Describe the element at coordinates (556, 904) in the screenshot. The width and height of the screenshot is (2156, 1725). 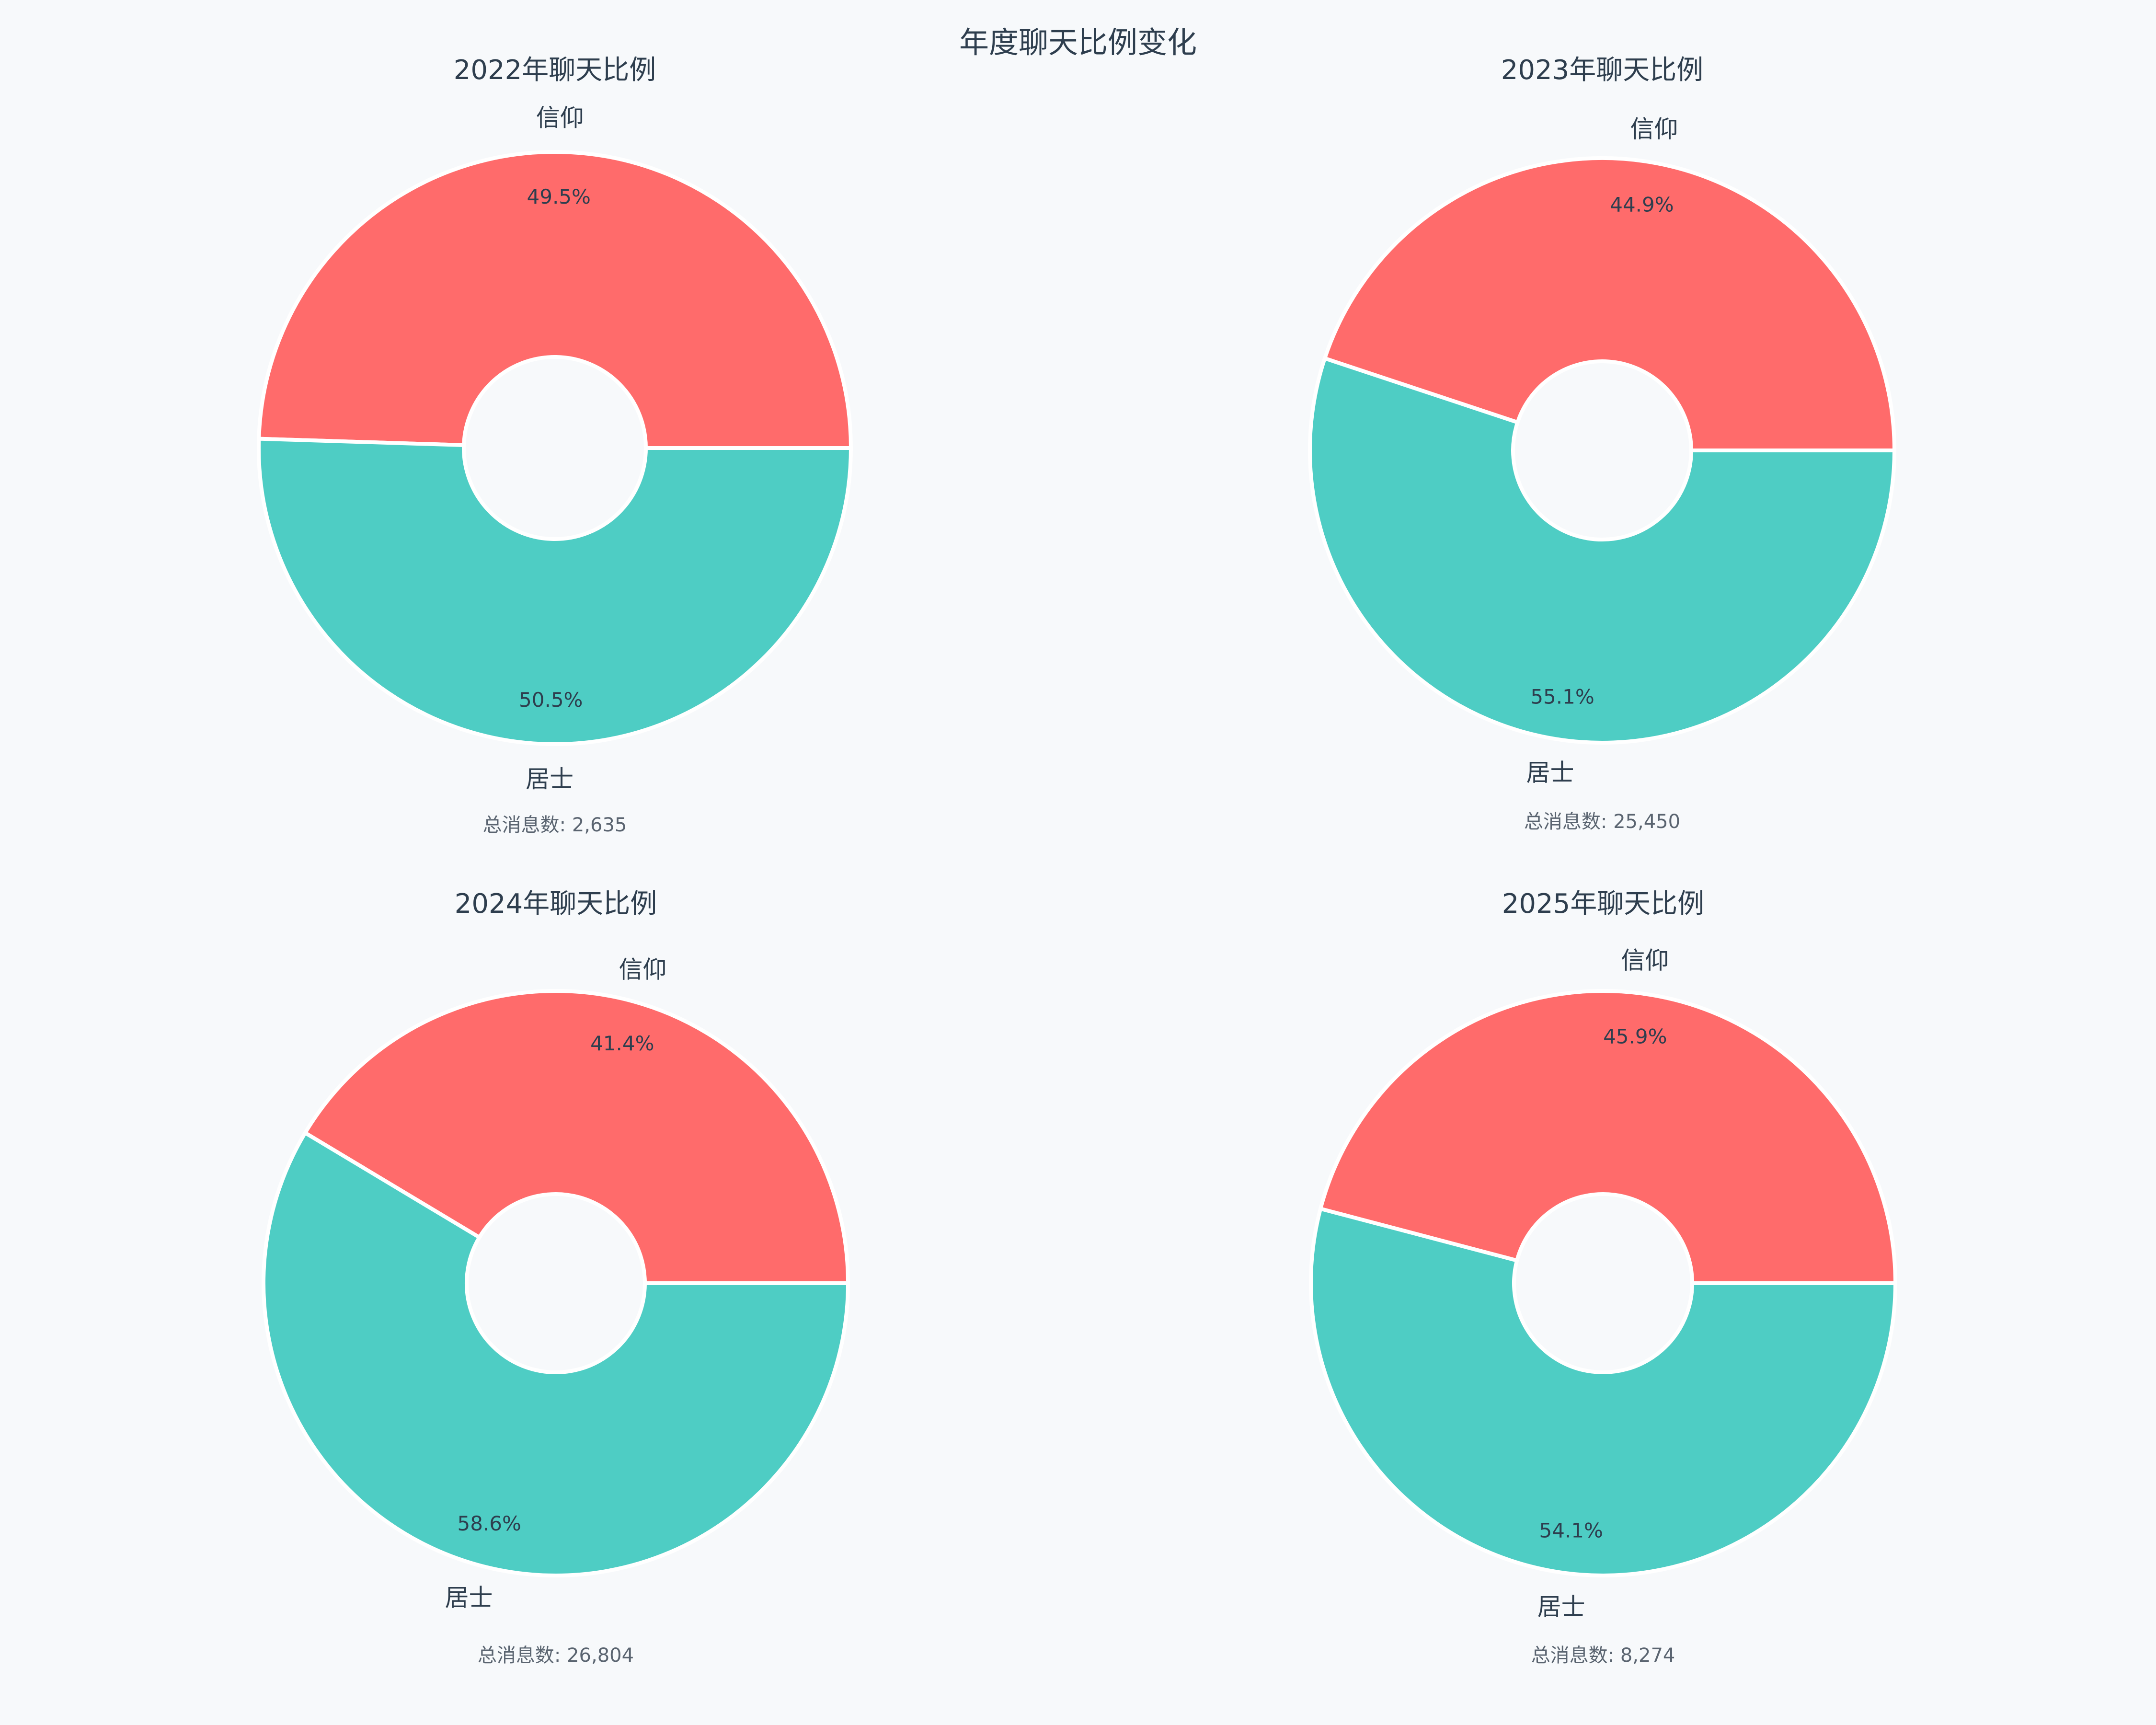
I see `chart-title: 2024年聊天比例` at that location.